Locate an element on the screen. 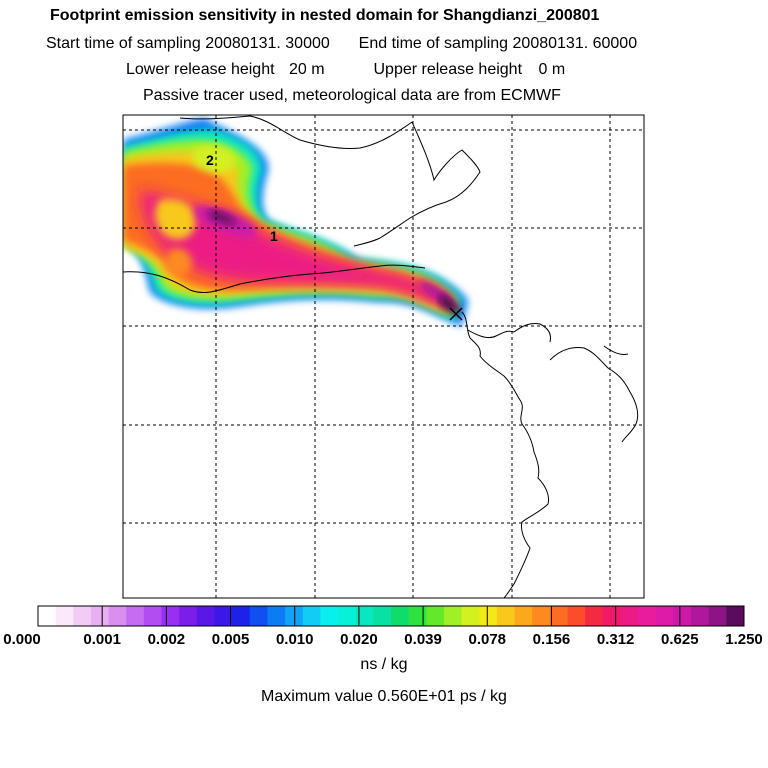 This screenshot has height=768, width=768. maximum-value: Maximum value 0.560E+01 ps / kg is located at coordinates (384, 696).